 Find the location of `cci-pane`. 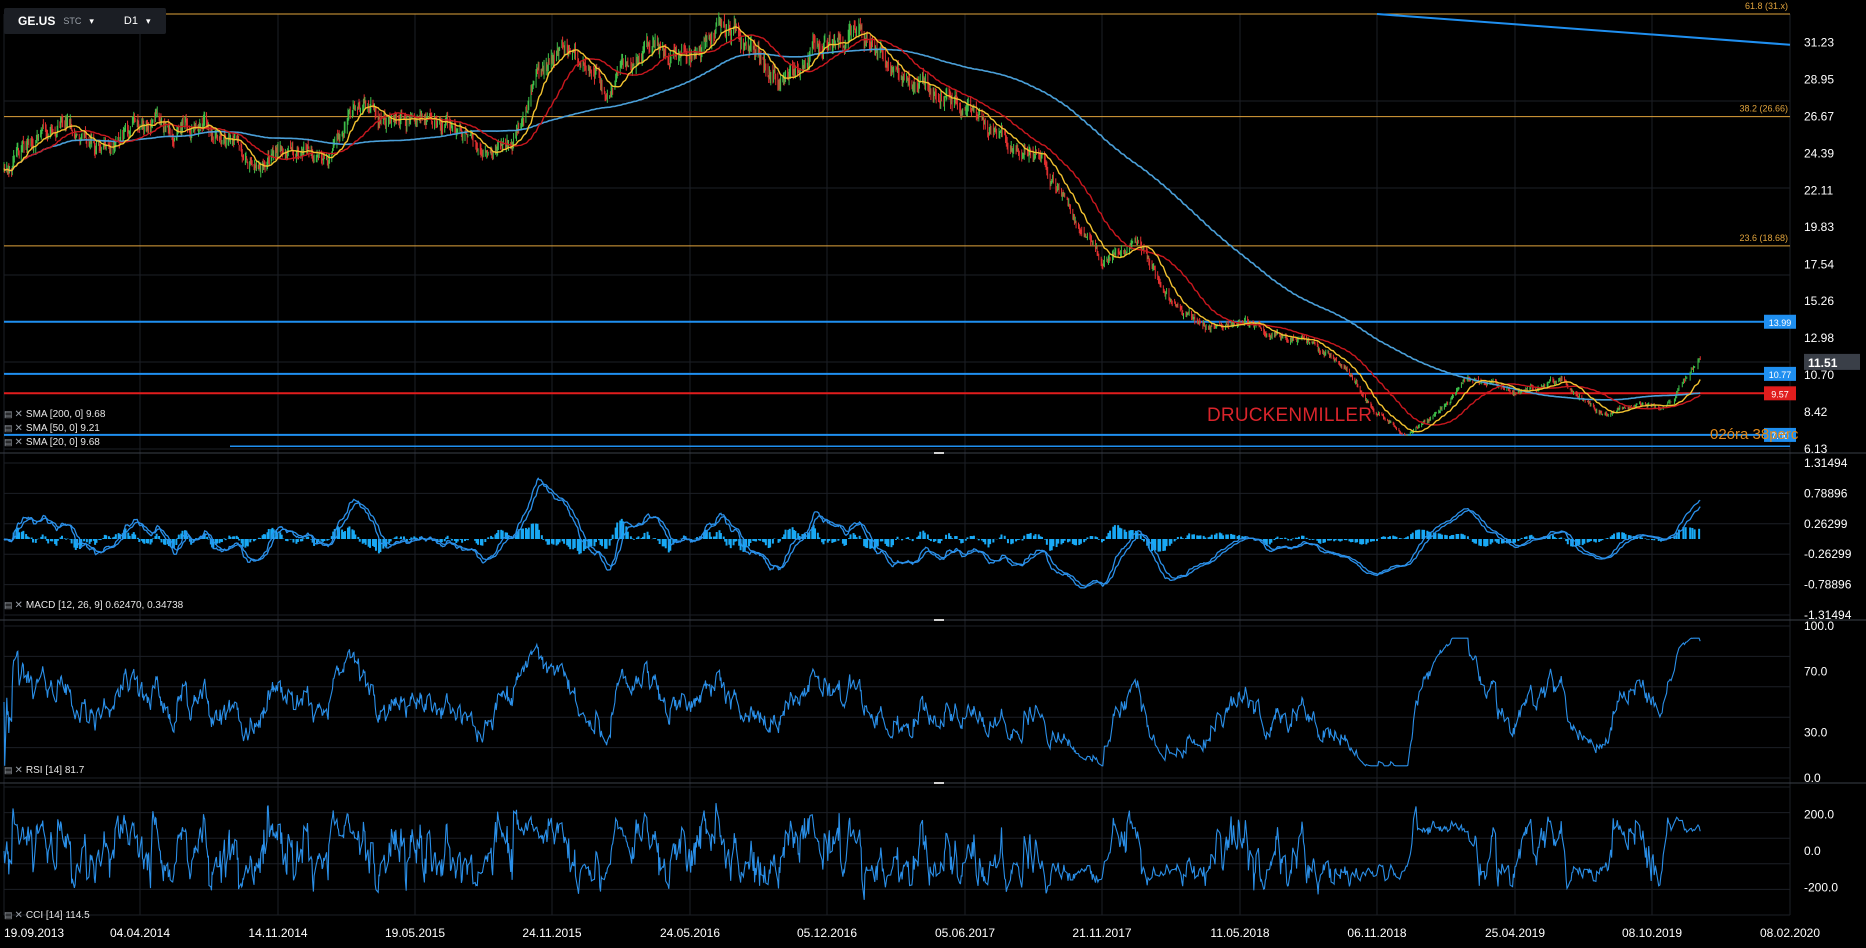

cci-pane is located at coordinates (852, 851).